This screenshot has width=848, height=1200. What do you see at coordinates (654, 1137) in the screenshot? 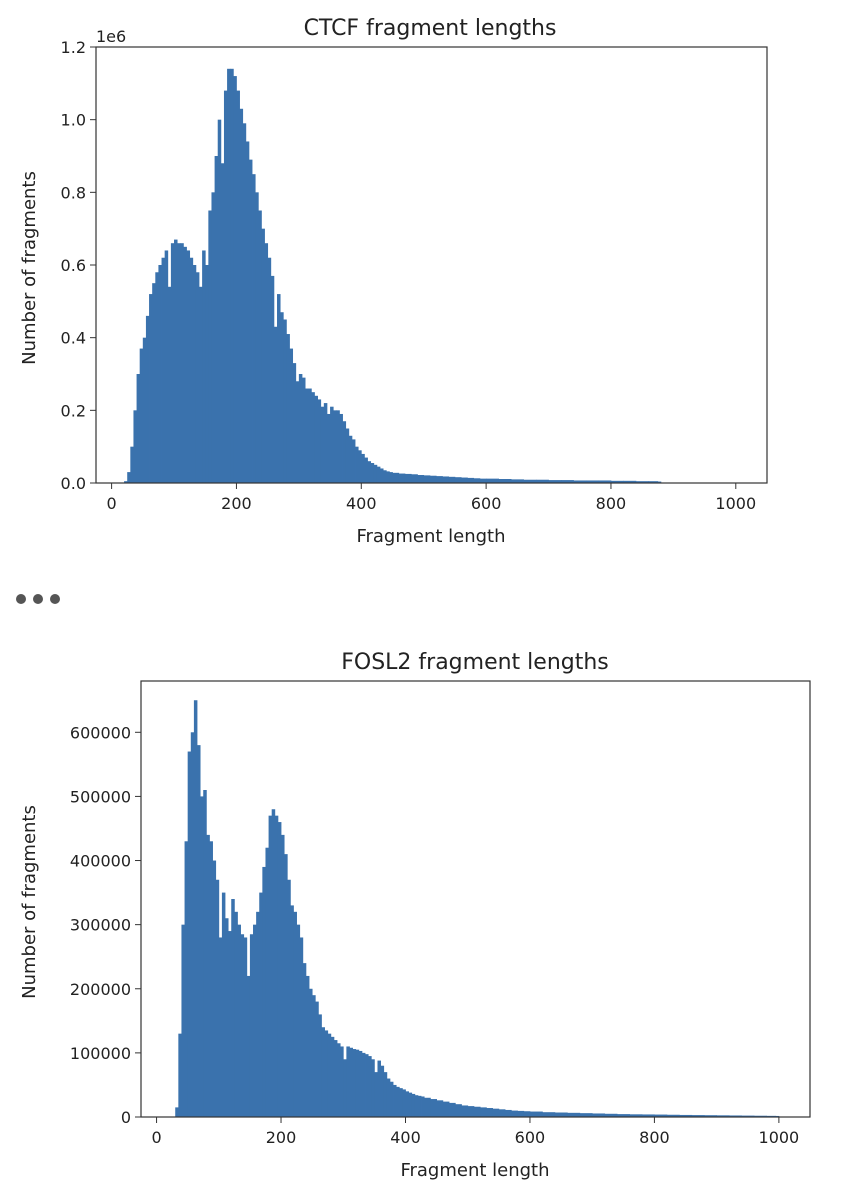
I see `x-tick-label: 800` at bounding box center [654, 1137].